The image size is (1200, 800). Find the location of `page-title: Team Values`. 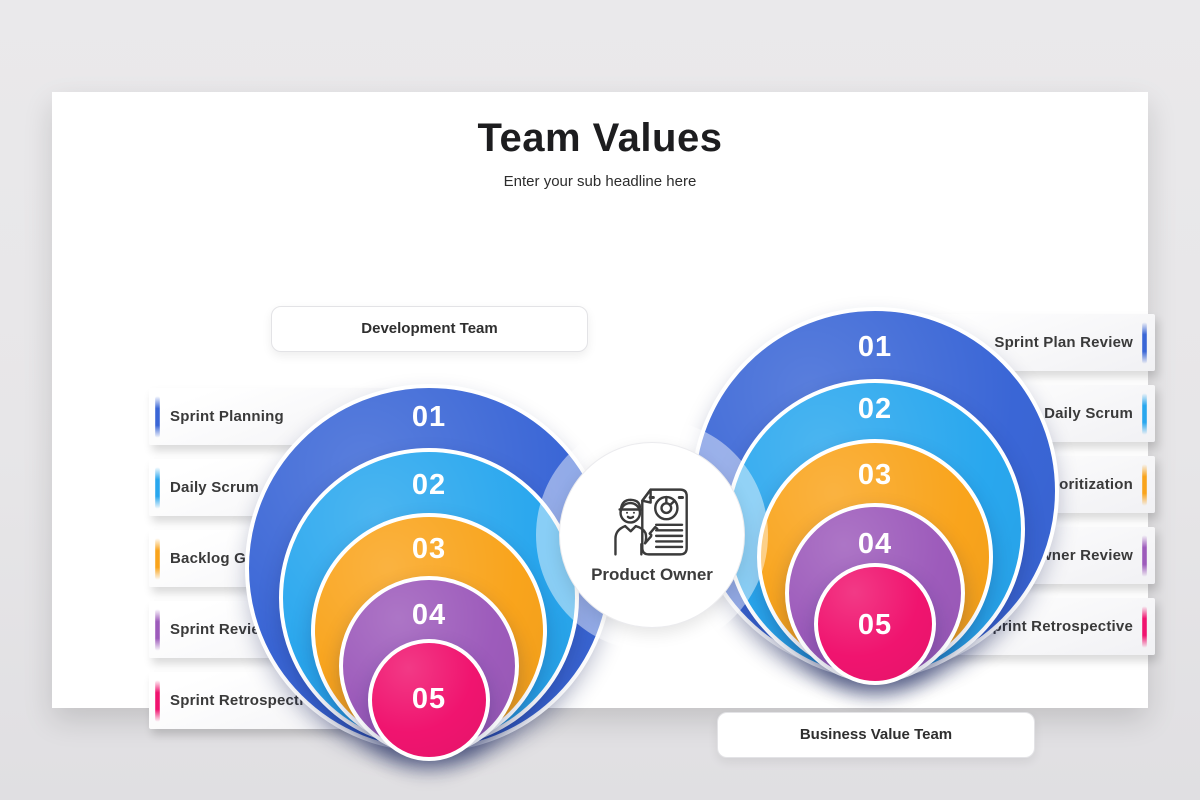

page-title: Team Values is located at coordinates (600, 138).